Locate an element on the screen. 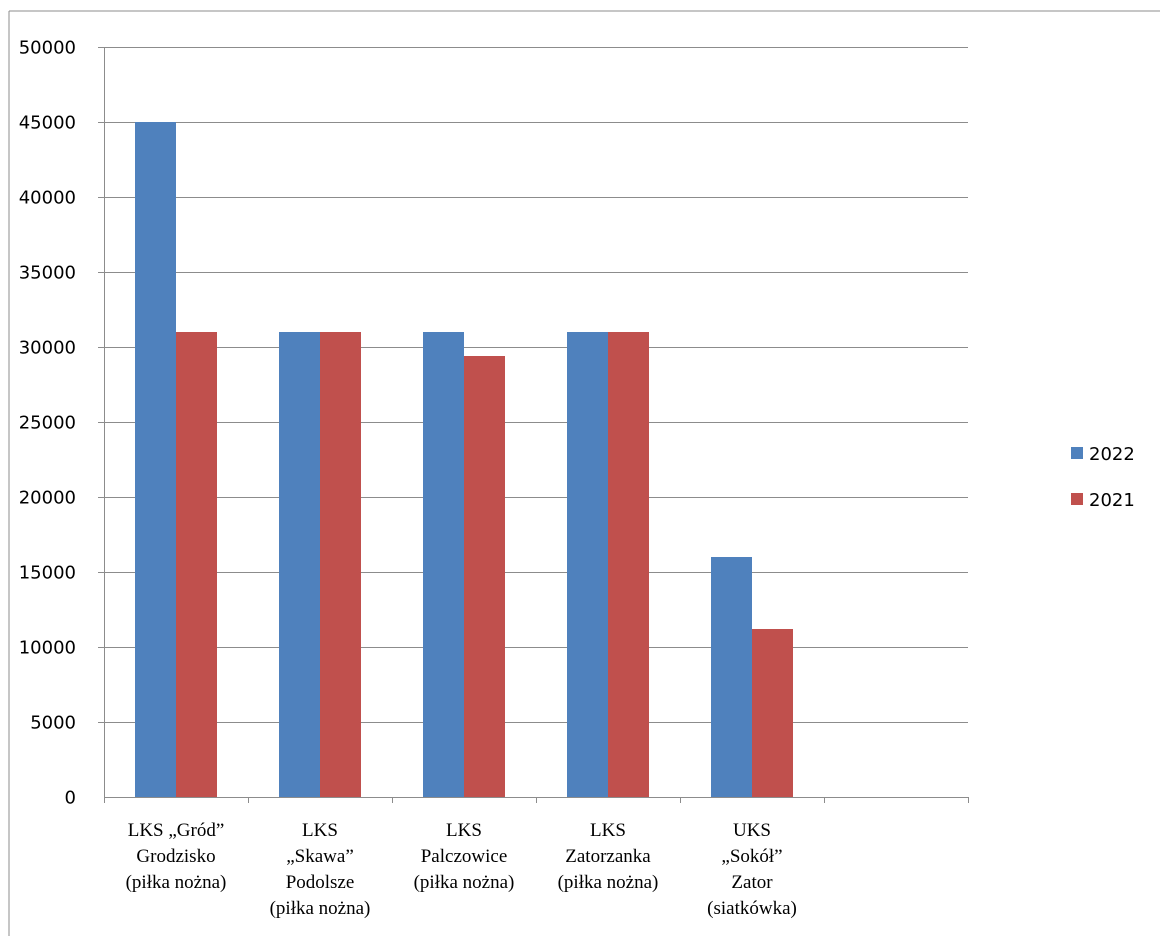 This screenshot has height=936, width=1160. x-tick-label: Zatorzanka is located at coordinates (608, 856).